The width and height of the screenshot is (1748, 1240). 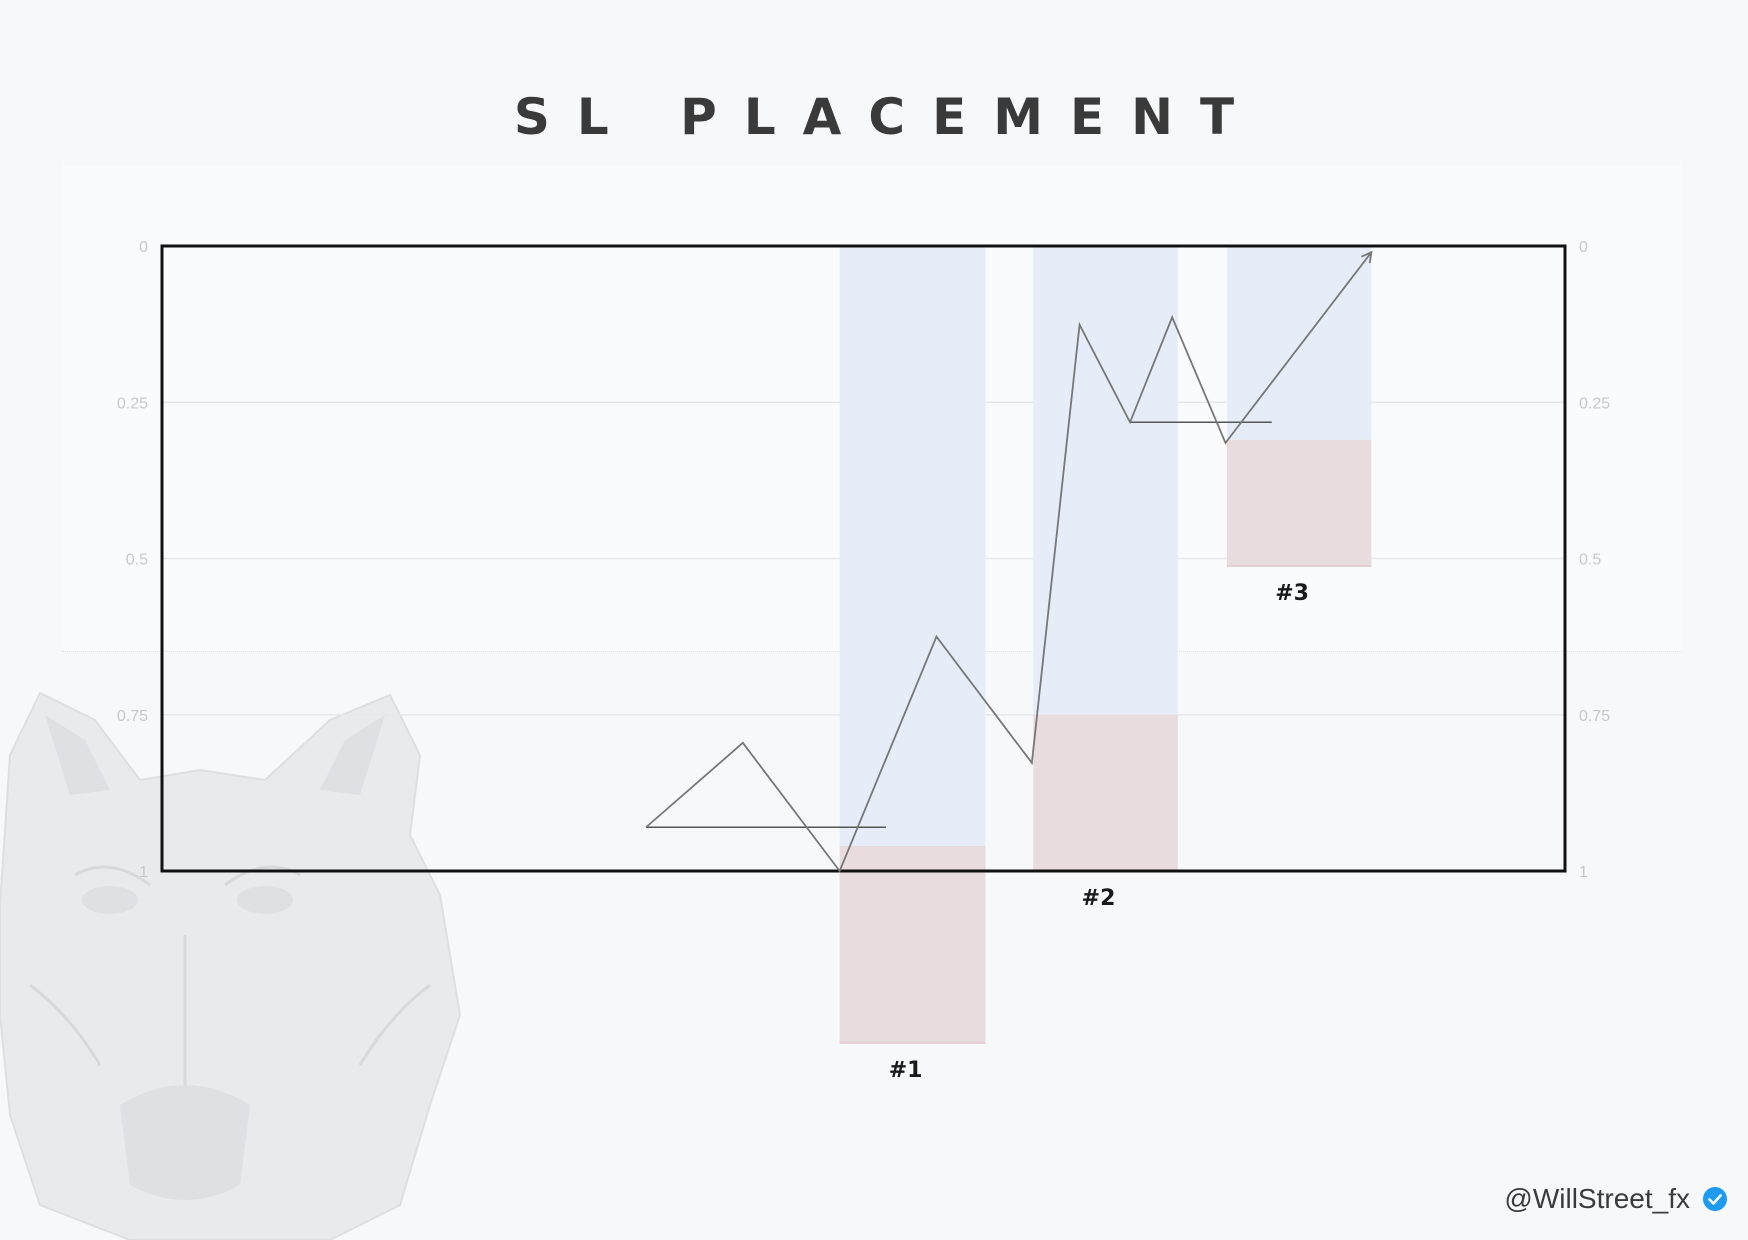 What do you see at coordinates (143, 247) in the screenshot?
I see `y-tick-left: 0` at bounding box center [143, 247].